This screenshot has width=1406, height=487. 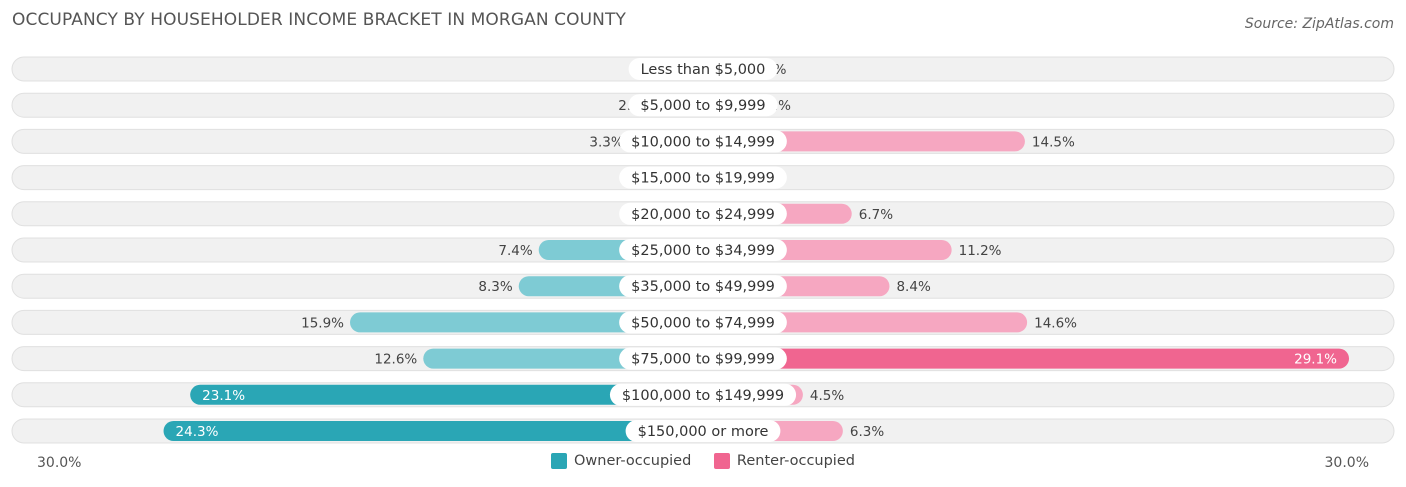 I want to click on axis-right-label: 30.0%, so click(x=1346, y=463).